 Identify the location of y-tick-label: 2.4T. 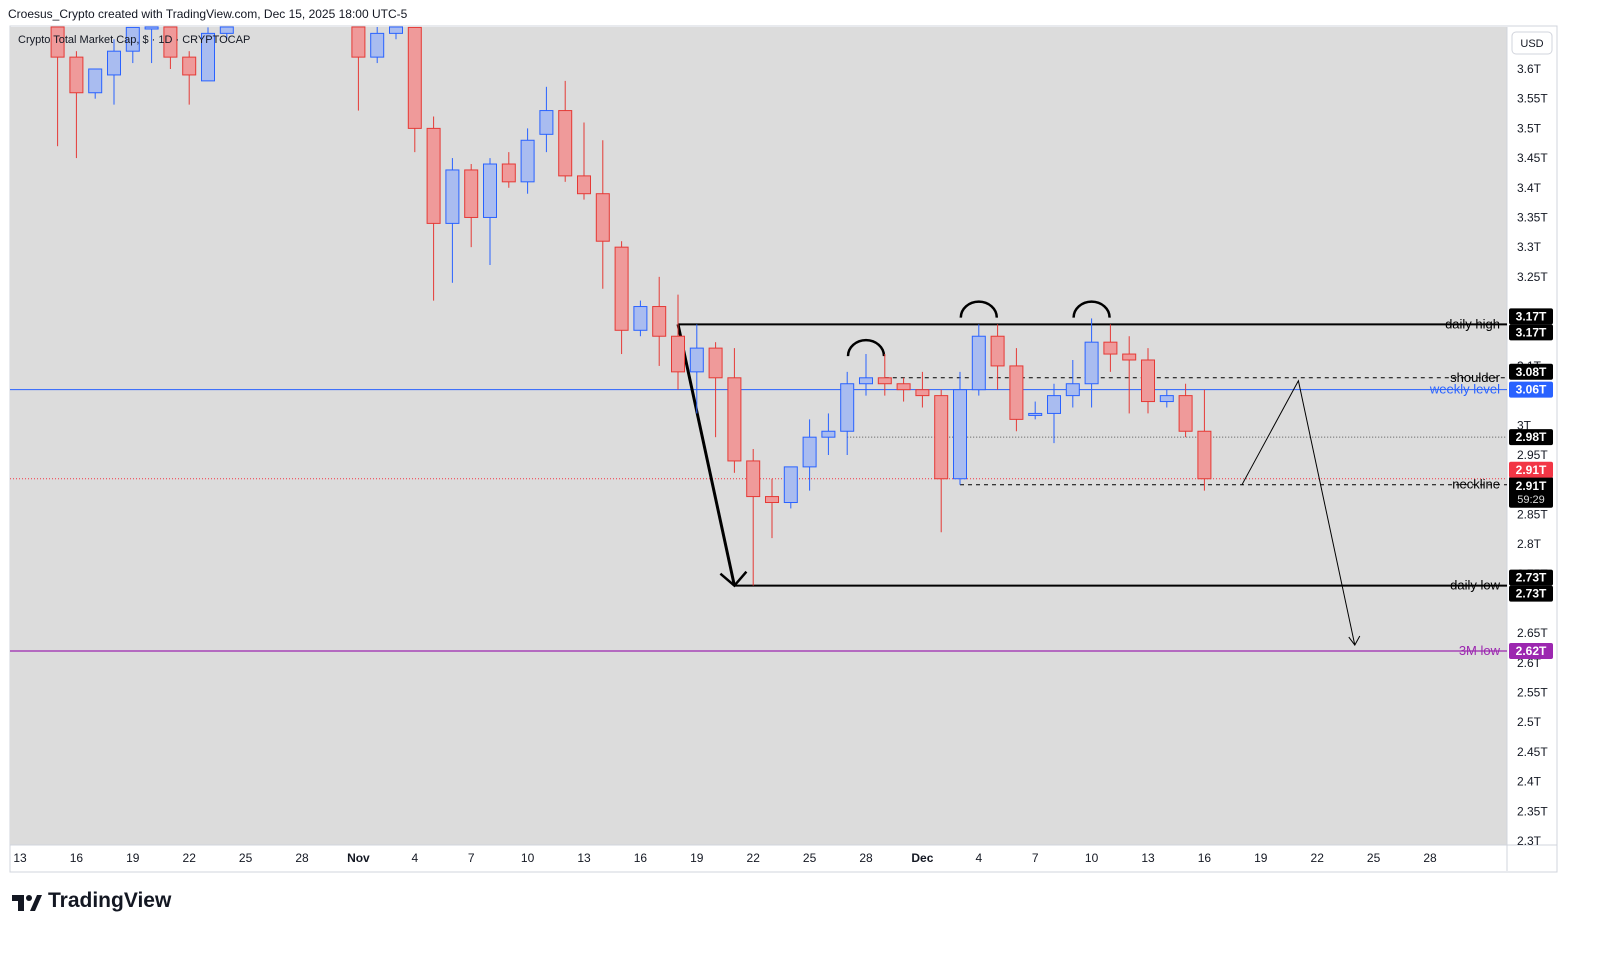
(1529, 782).